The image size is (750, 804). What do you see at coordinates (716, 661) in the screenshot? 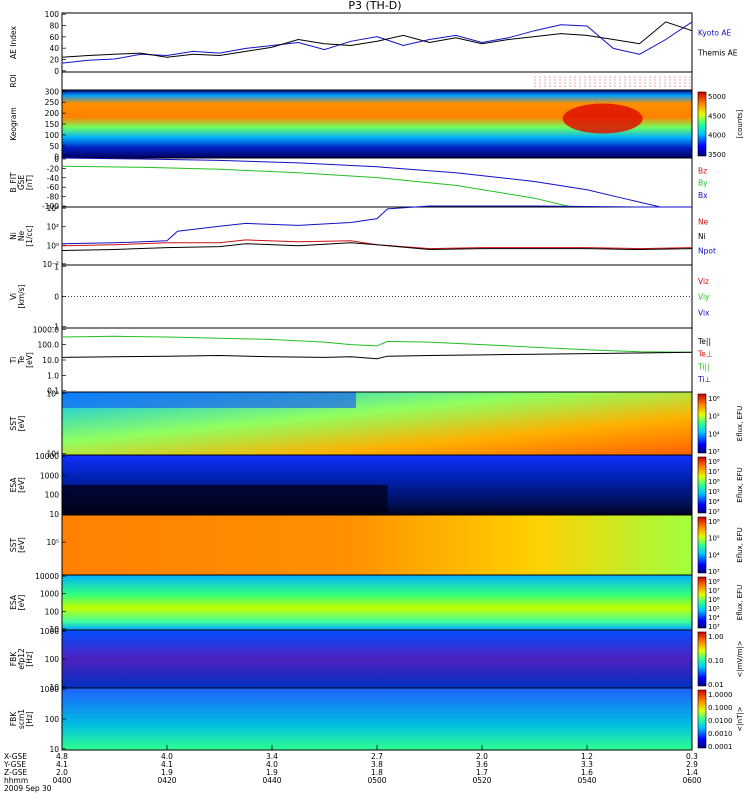
I see `fbk_e-colorbar-tick: 0.10` at bounding box center [716, 661].